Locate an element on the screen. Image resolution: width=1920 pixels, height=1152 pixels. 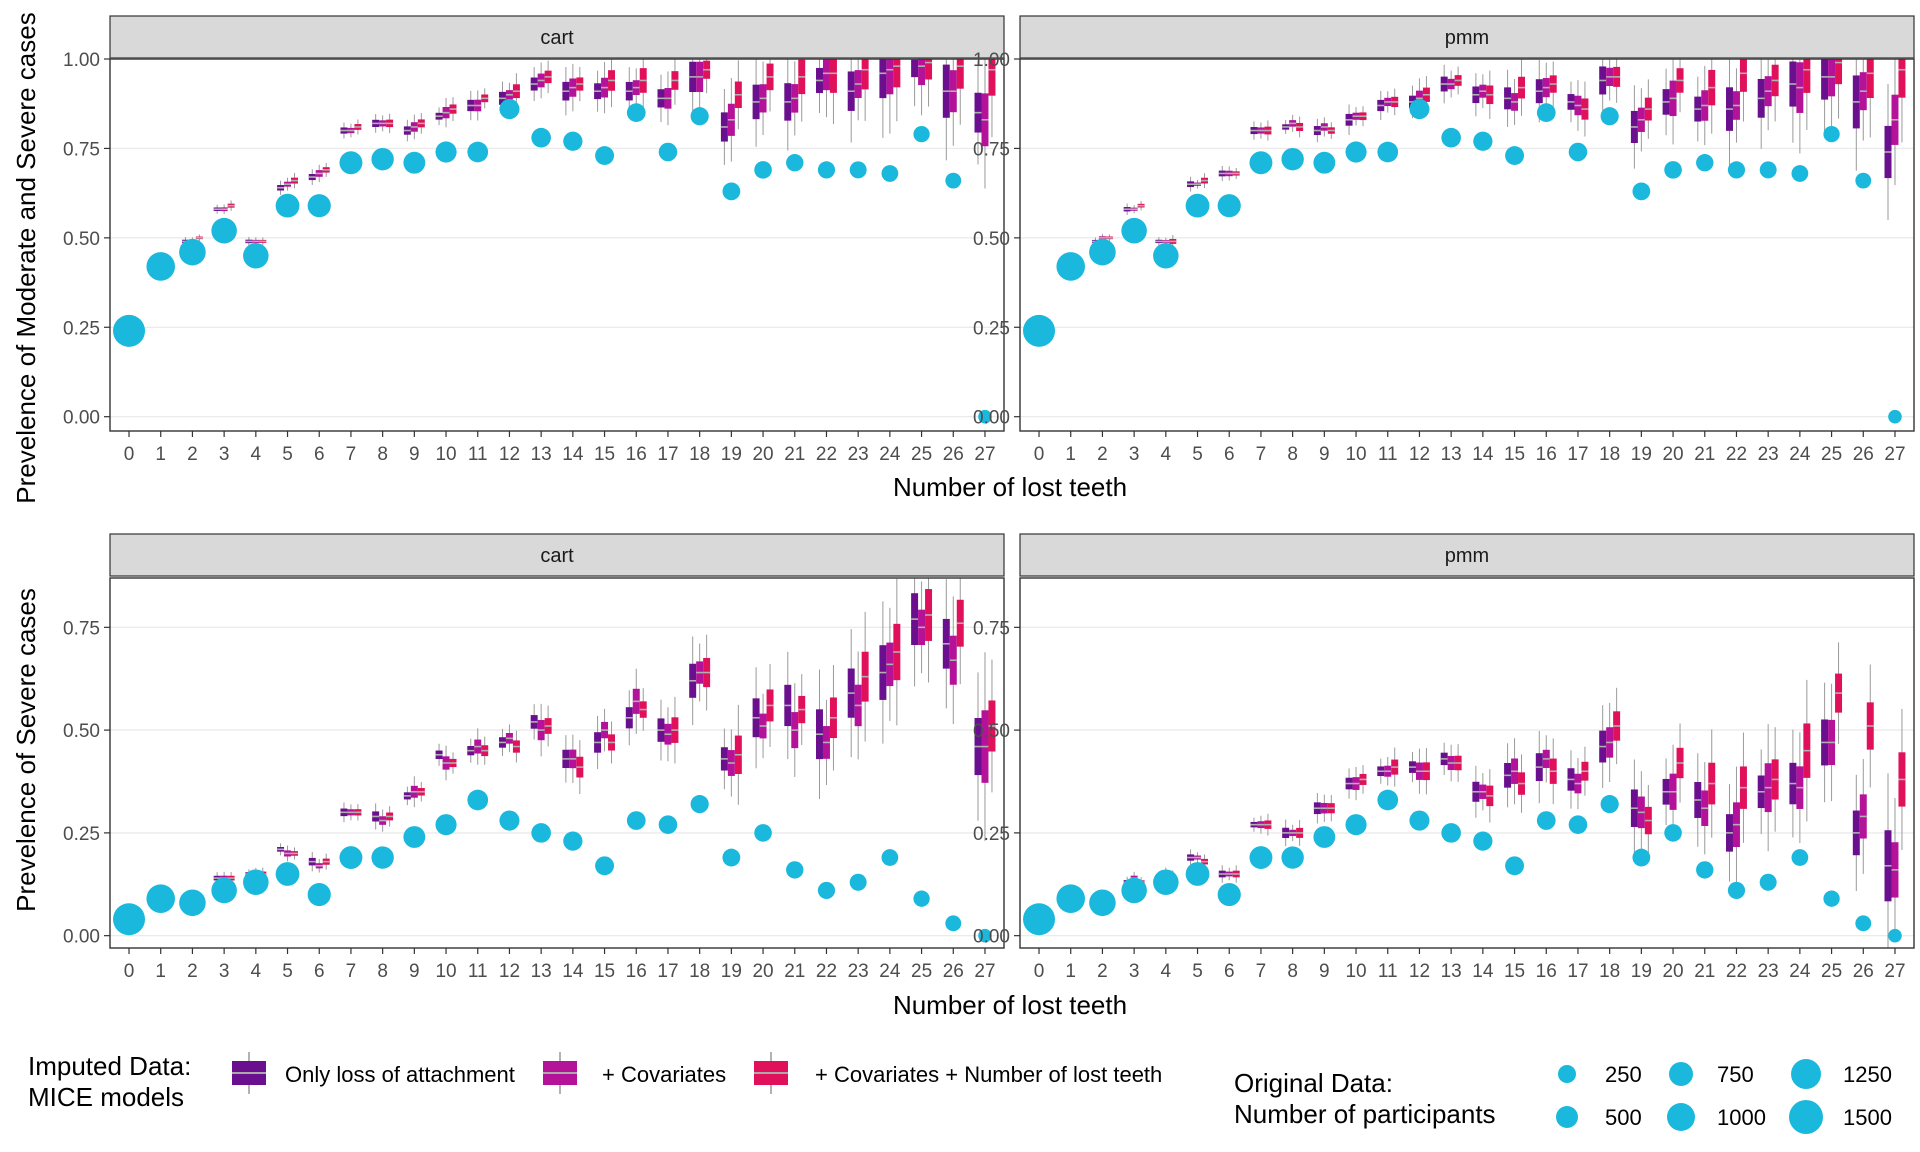
legend-original-title-1: Original Data: is located at coordinates (1313, 1083).